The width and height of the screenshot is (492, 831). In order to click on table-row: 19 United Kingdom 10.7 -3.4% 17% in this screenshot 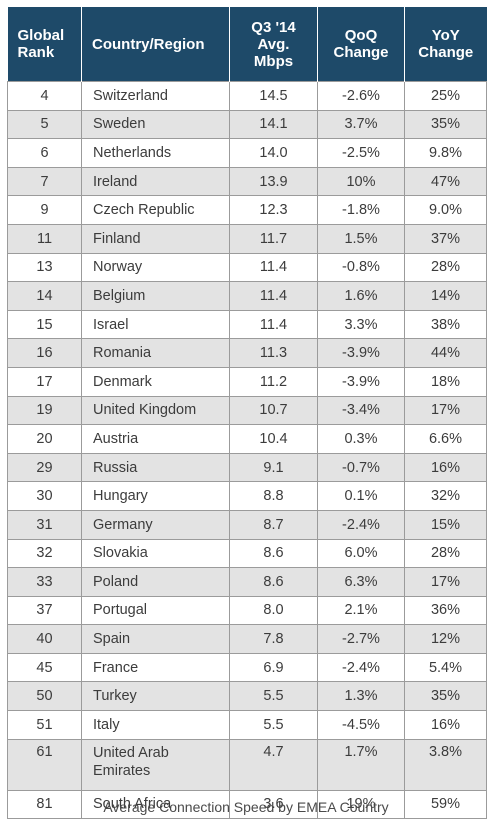, I will do `click(247, 410)`.